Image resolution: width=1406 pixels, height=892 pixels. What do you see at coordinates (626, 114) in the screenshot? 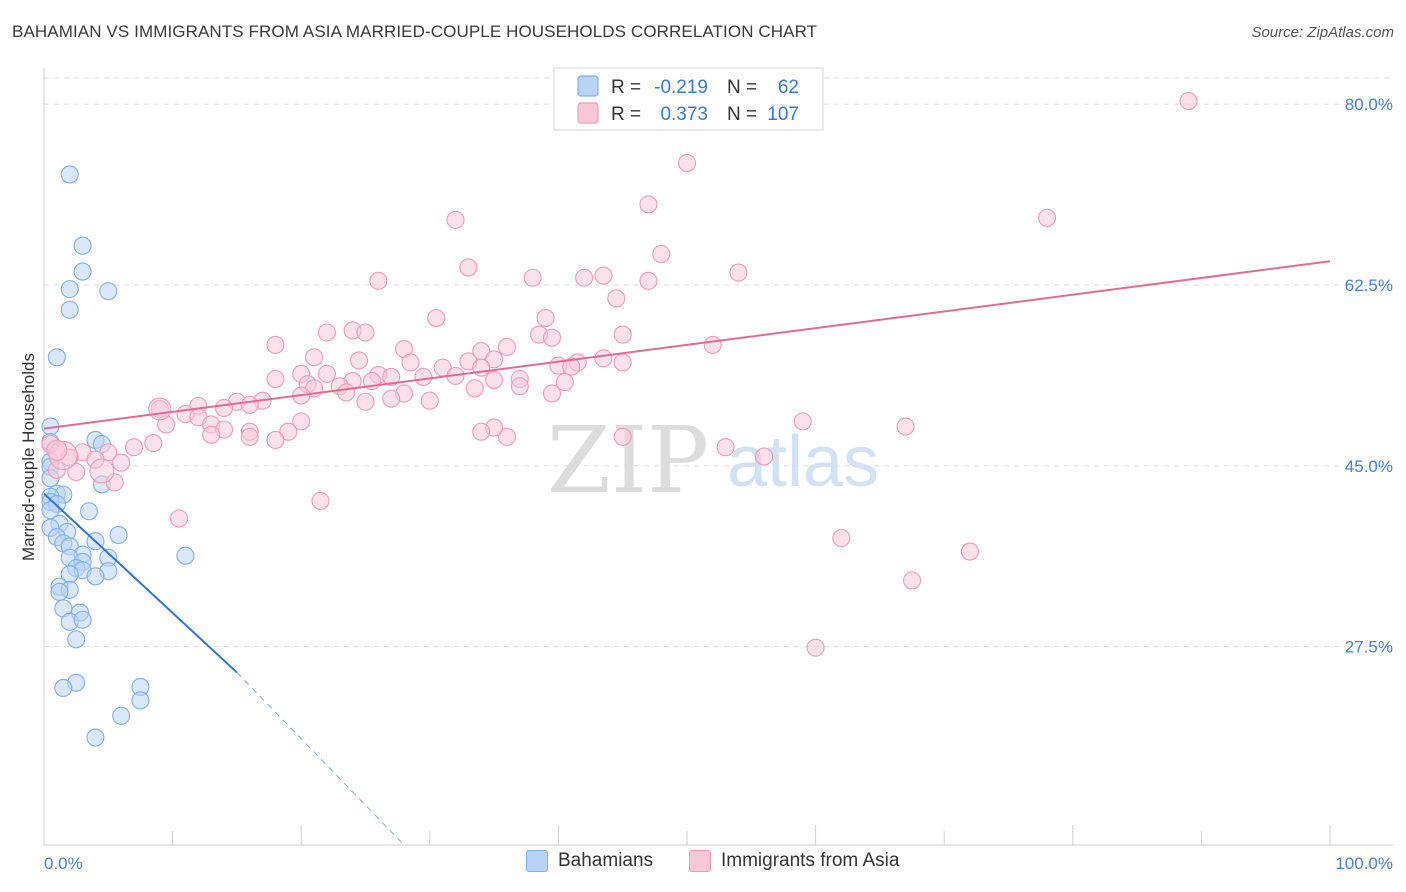
I see `legend-r-label-immigrants-from-asia: R =` at bounding box center [626, 114].